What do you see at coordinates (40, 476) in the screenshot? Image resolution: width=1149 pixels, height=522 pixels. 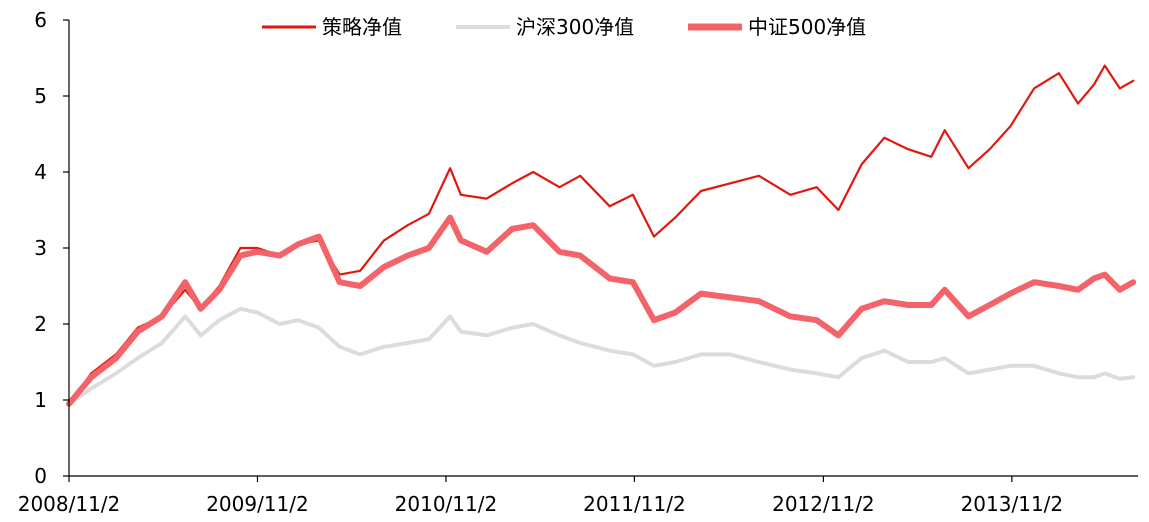 I see `y-tick-label: 0` at bounding box center [40, 476].